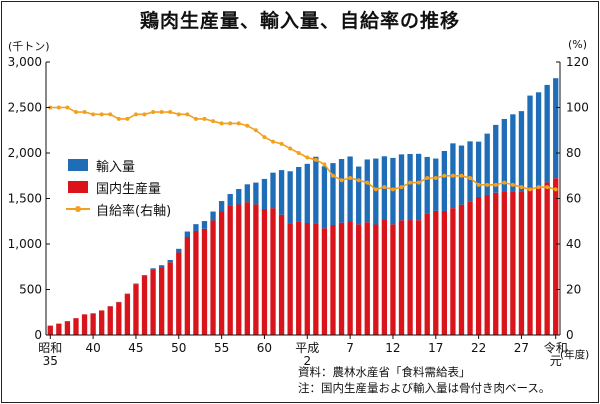 This screenshot has width=600, height=404. What do you see at coordinates (392, 348) in the screenshot?
I see `x-tick-label: 12` at bounding box center [392, 348].